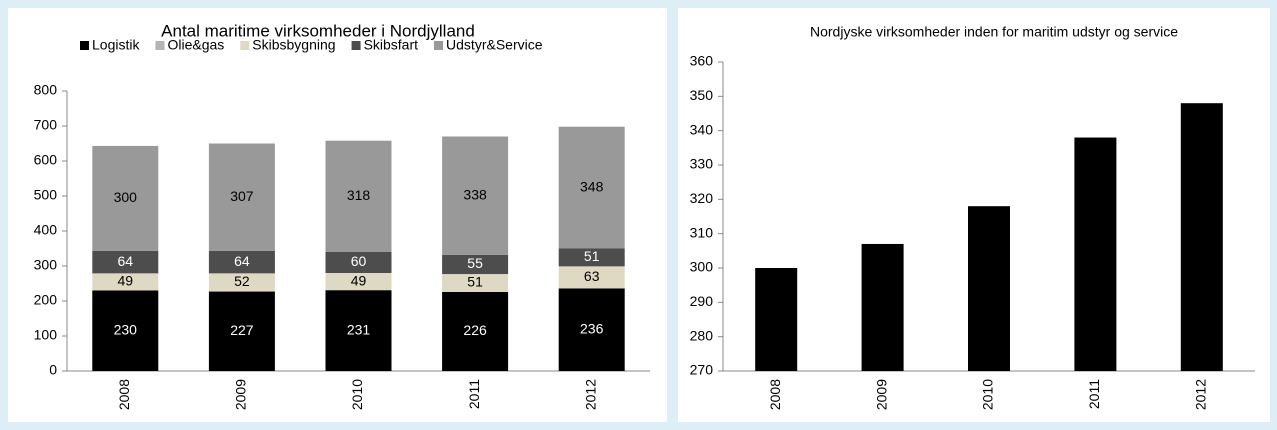 Image resolution: width=1277 pixels, height=430 pixels. I want to click on data-label: 52, so click(242, 281).